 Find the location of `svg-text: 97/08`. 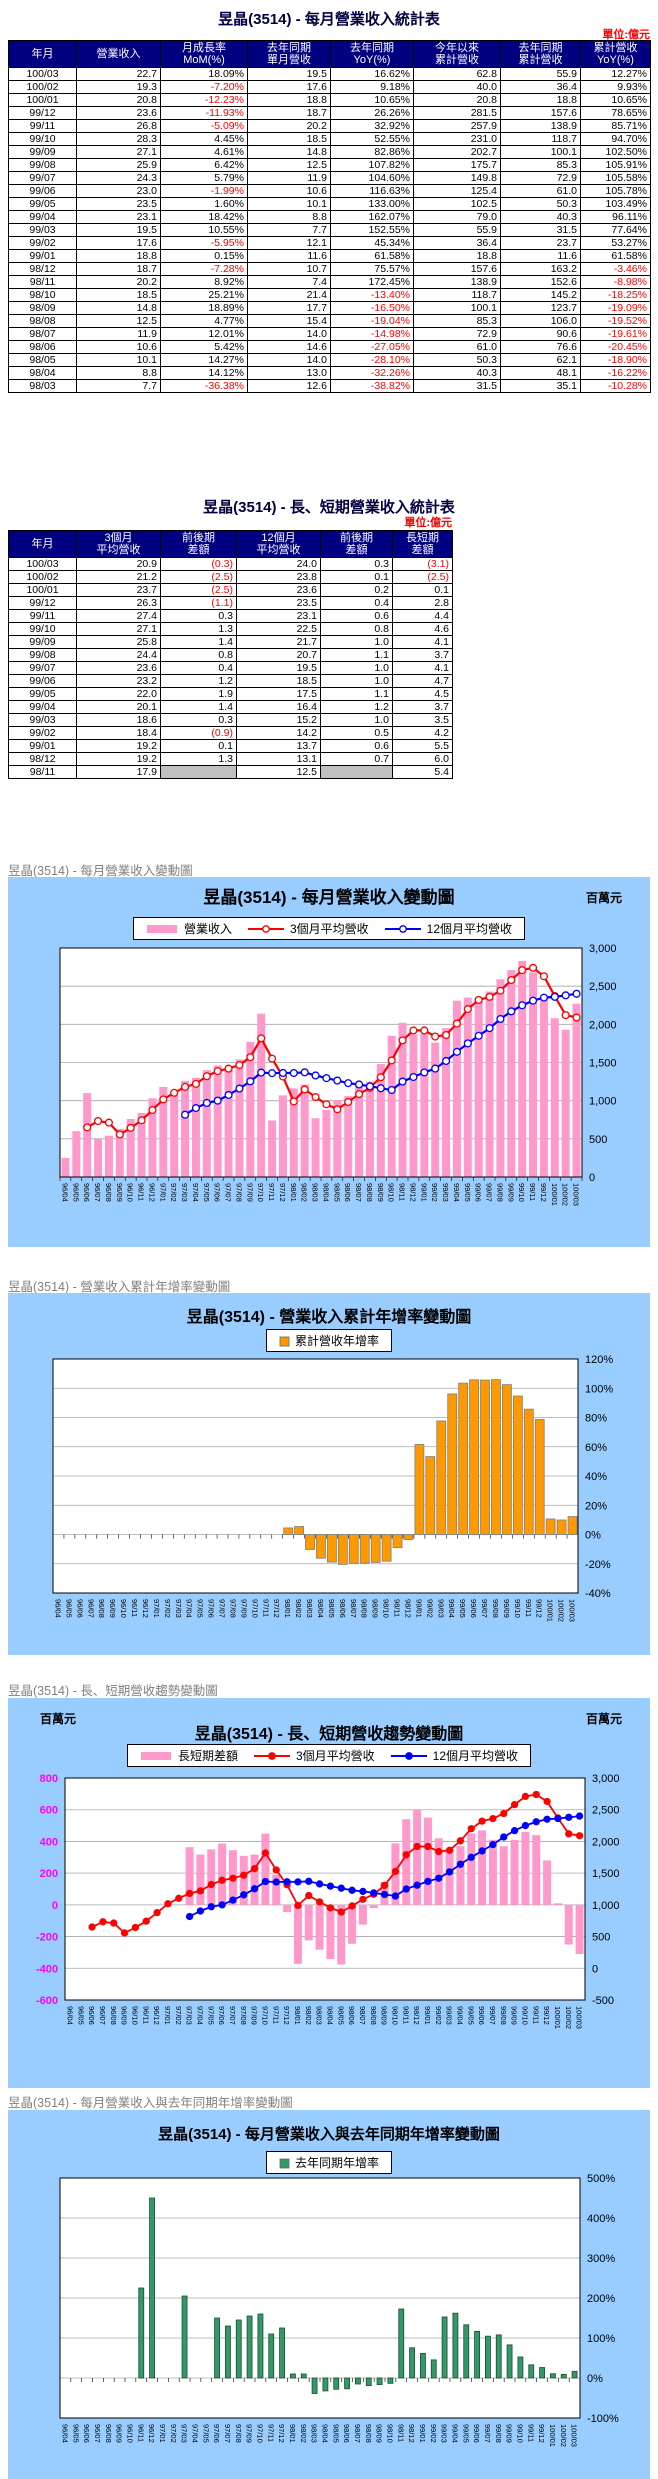

svg-text: 97/08 is located at coordinates (243, 2015).